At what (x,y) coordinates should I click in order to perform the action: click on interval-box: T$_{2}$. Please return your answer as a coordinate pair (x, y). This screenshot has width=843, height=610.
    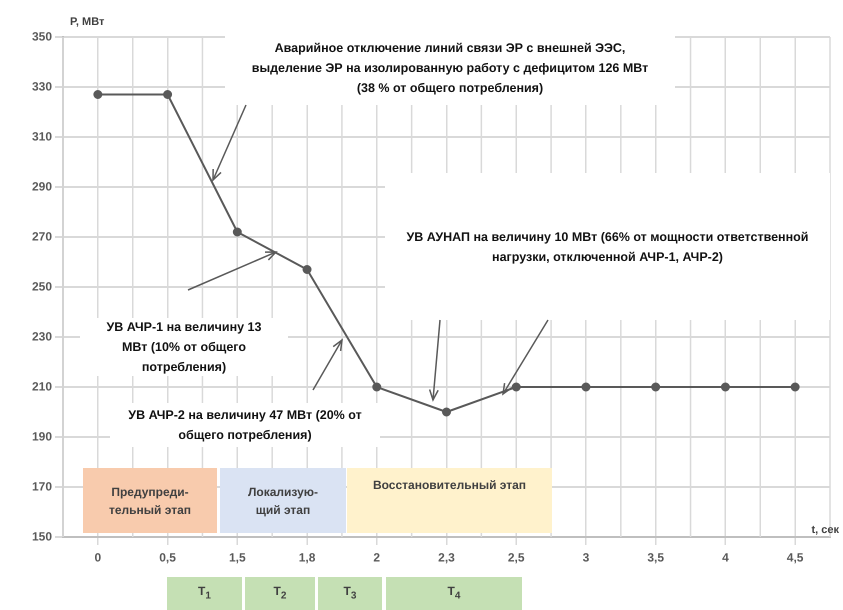
    Looking at the image, I should click on (280, 593).